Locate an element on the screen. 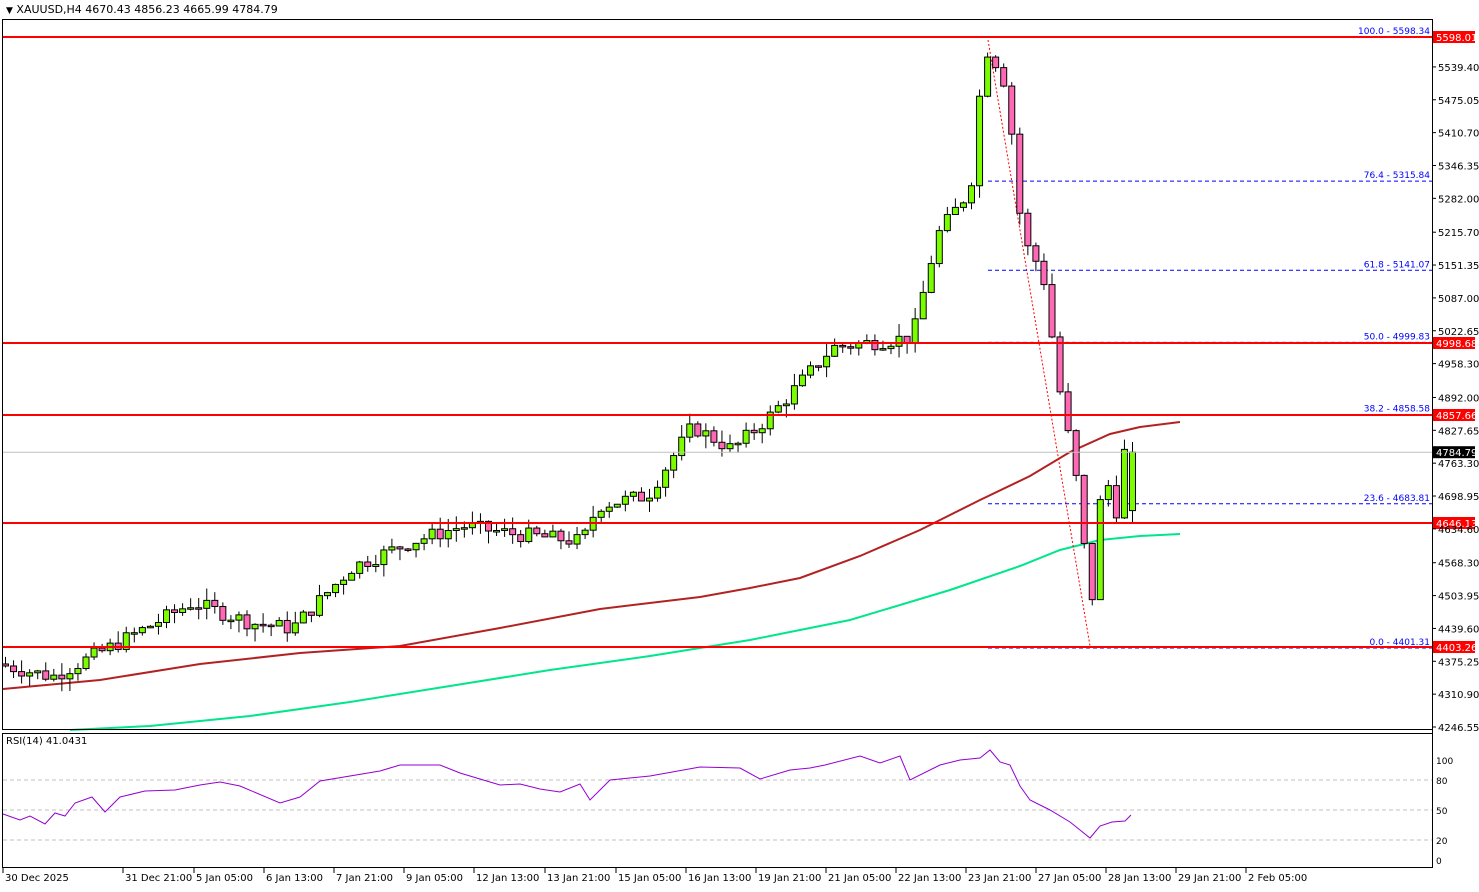 The image size is (1479, 892). time-tick: 21 Jan 05:00 is located at coordinates (859, 878).